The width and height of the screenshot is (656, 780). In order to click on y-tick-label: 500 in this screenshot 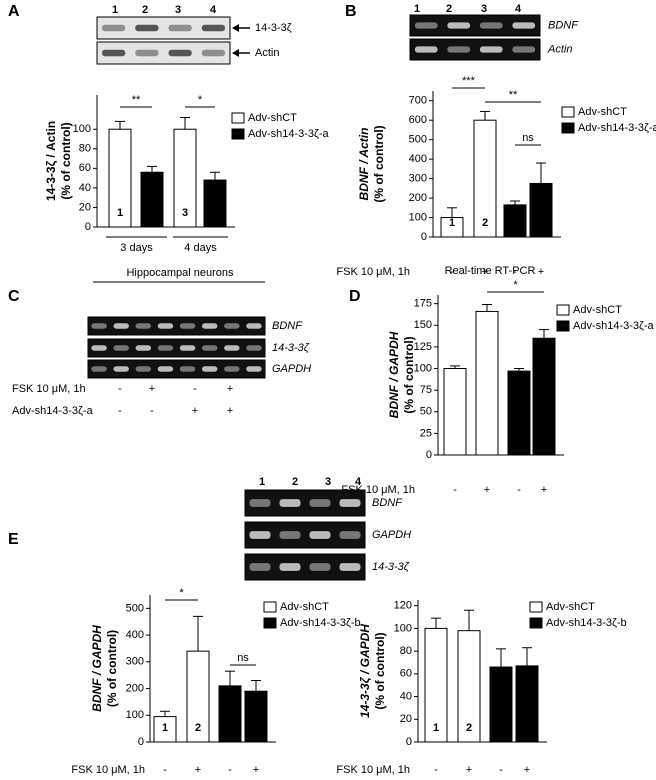, I will do `click(135, 608)`.